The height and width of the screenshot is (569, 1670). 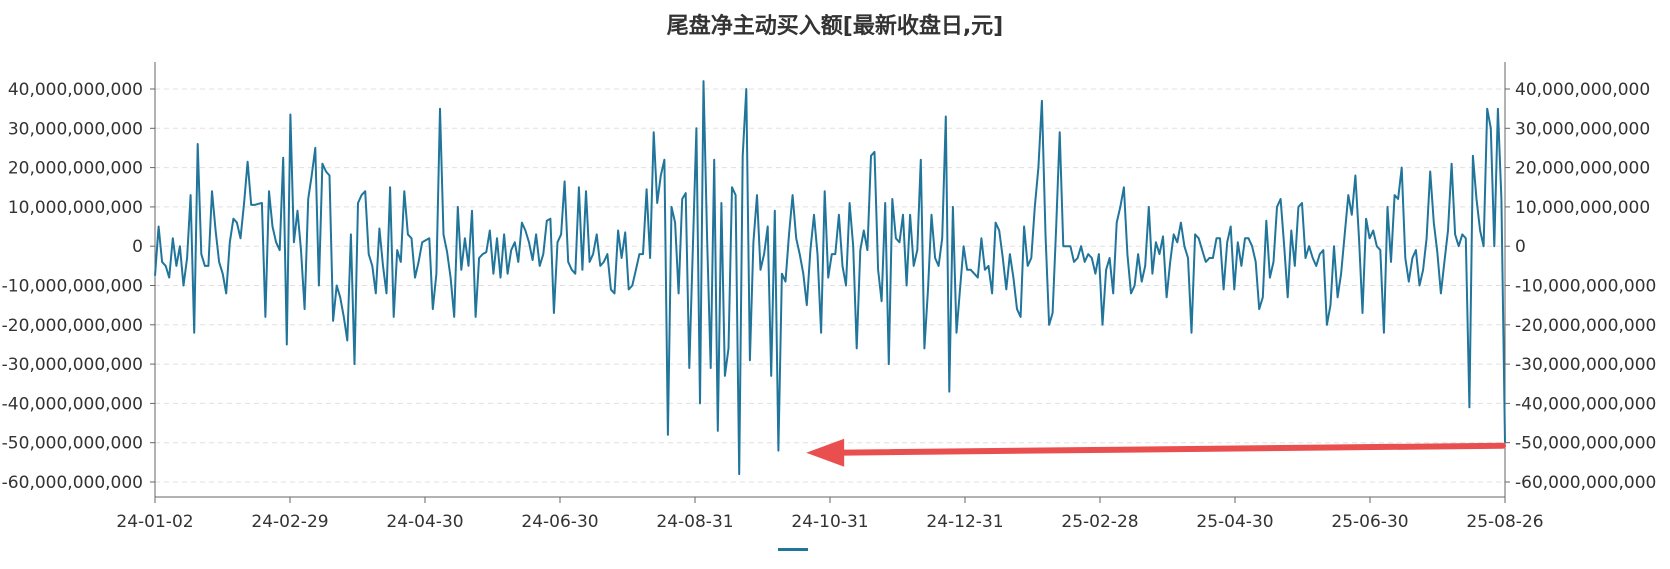 I want to click on y-tick-label-right: -40,000,000,000, so click(x=1585, y=404).